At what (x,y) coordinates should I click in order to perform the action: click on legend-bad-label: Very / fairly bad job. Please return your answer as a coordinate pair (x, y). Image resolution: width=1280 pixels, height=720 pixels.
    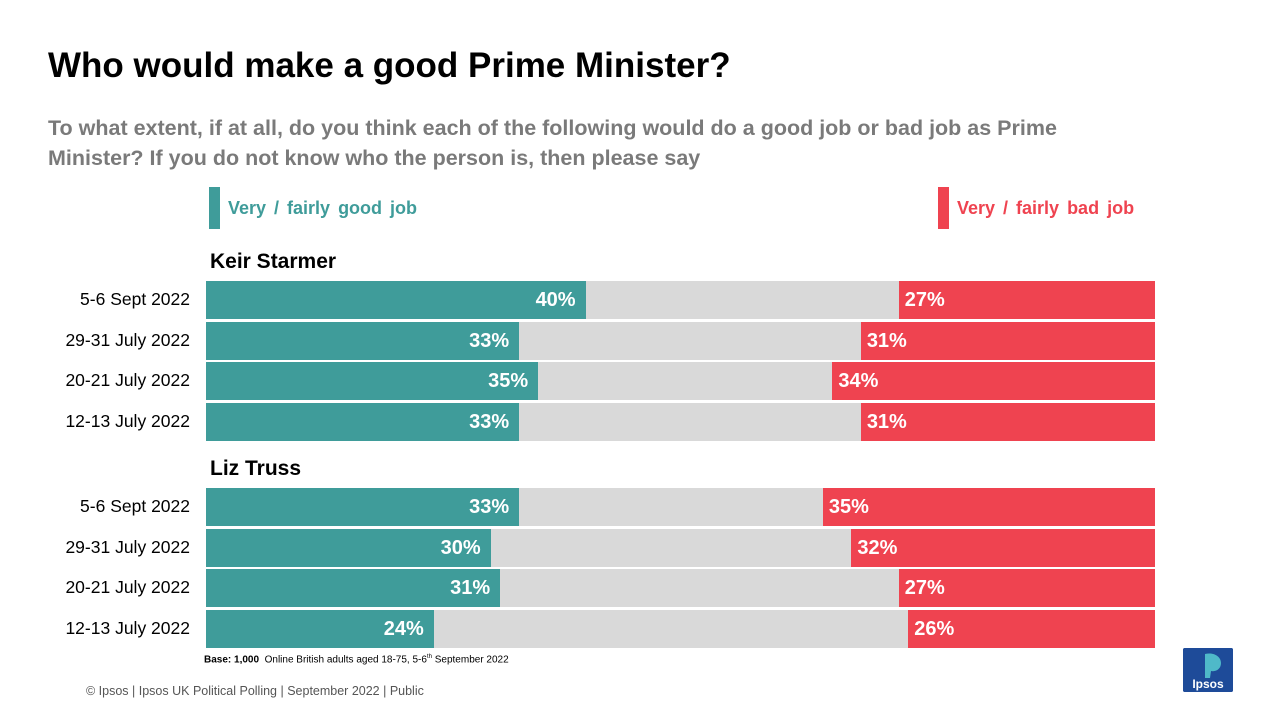
    Looking at the image, I should click on (1046, 207).